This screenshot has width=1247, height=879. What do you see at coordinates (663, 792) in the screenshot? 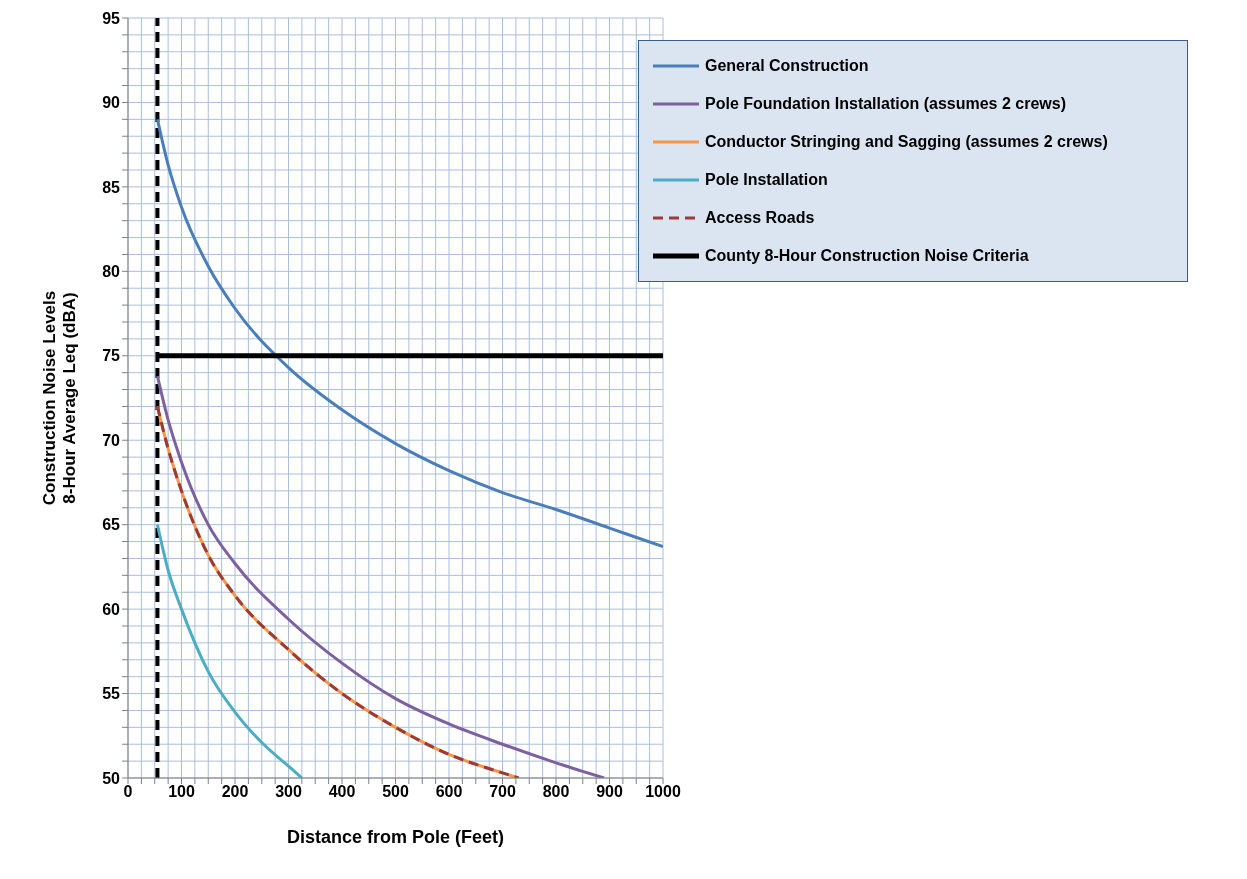
I see `x-tick-label: 1000` at bounding box center [663, 792].